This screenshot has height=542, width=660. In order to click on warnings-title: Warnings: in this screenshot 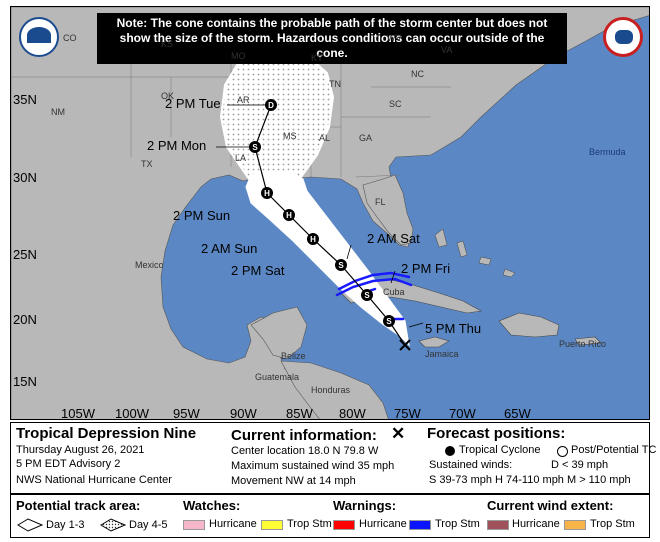, I will do `click(365, 505)`.